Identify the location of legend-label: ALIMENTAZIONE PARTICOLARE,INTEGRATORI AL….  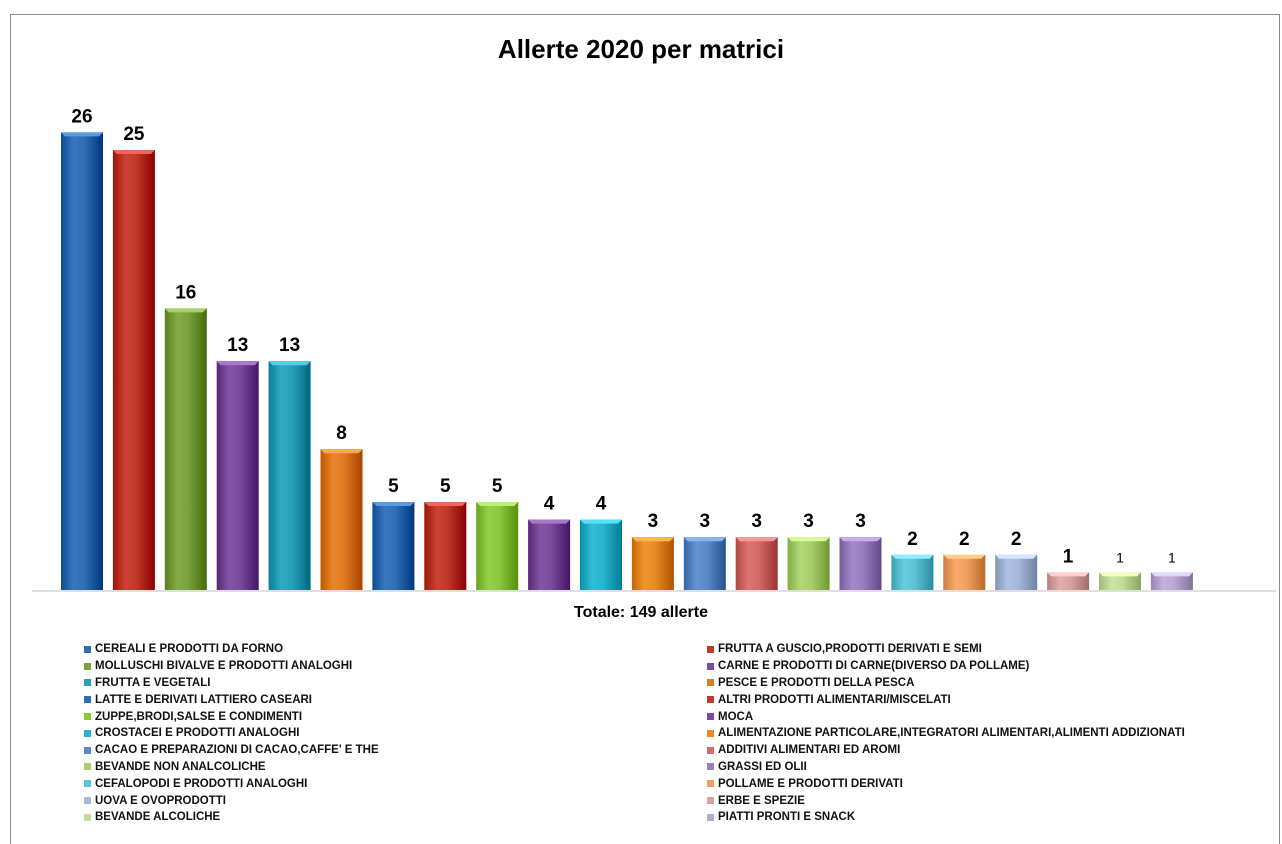
(951, 733).